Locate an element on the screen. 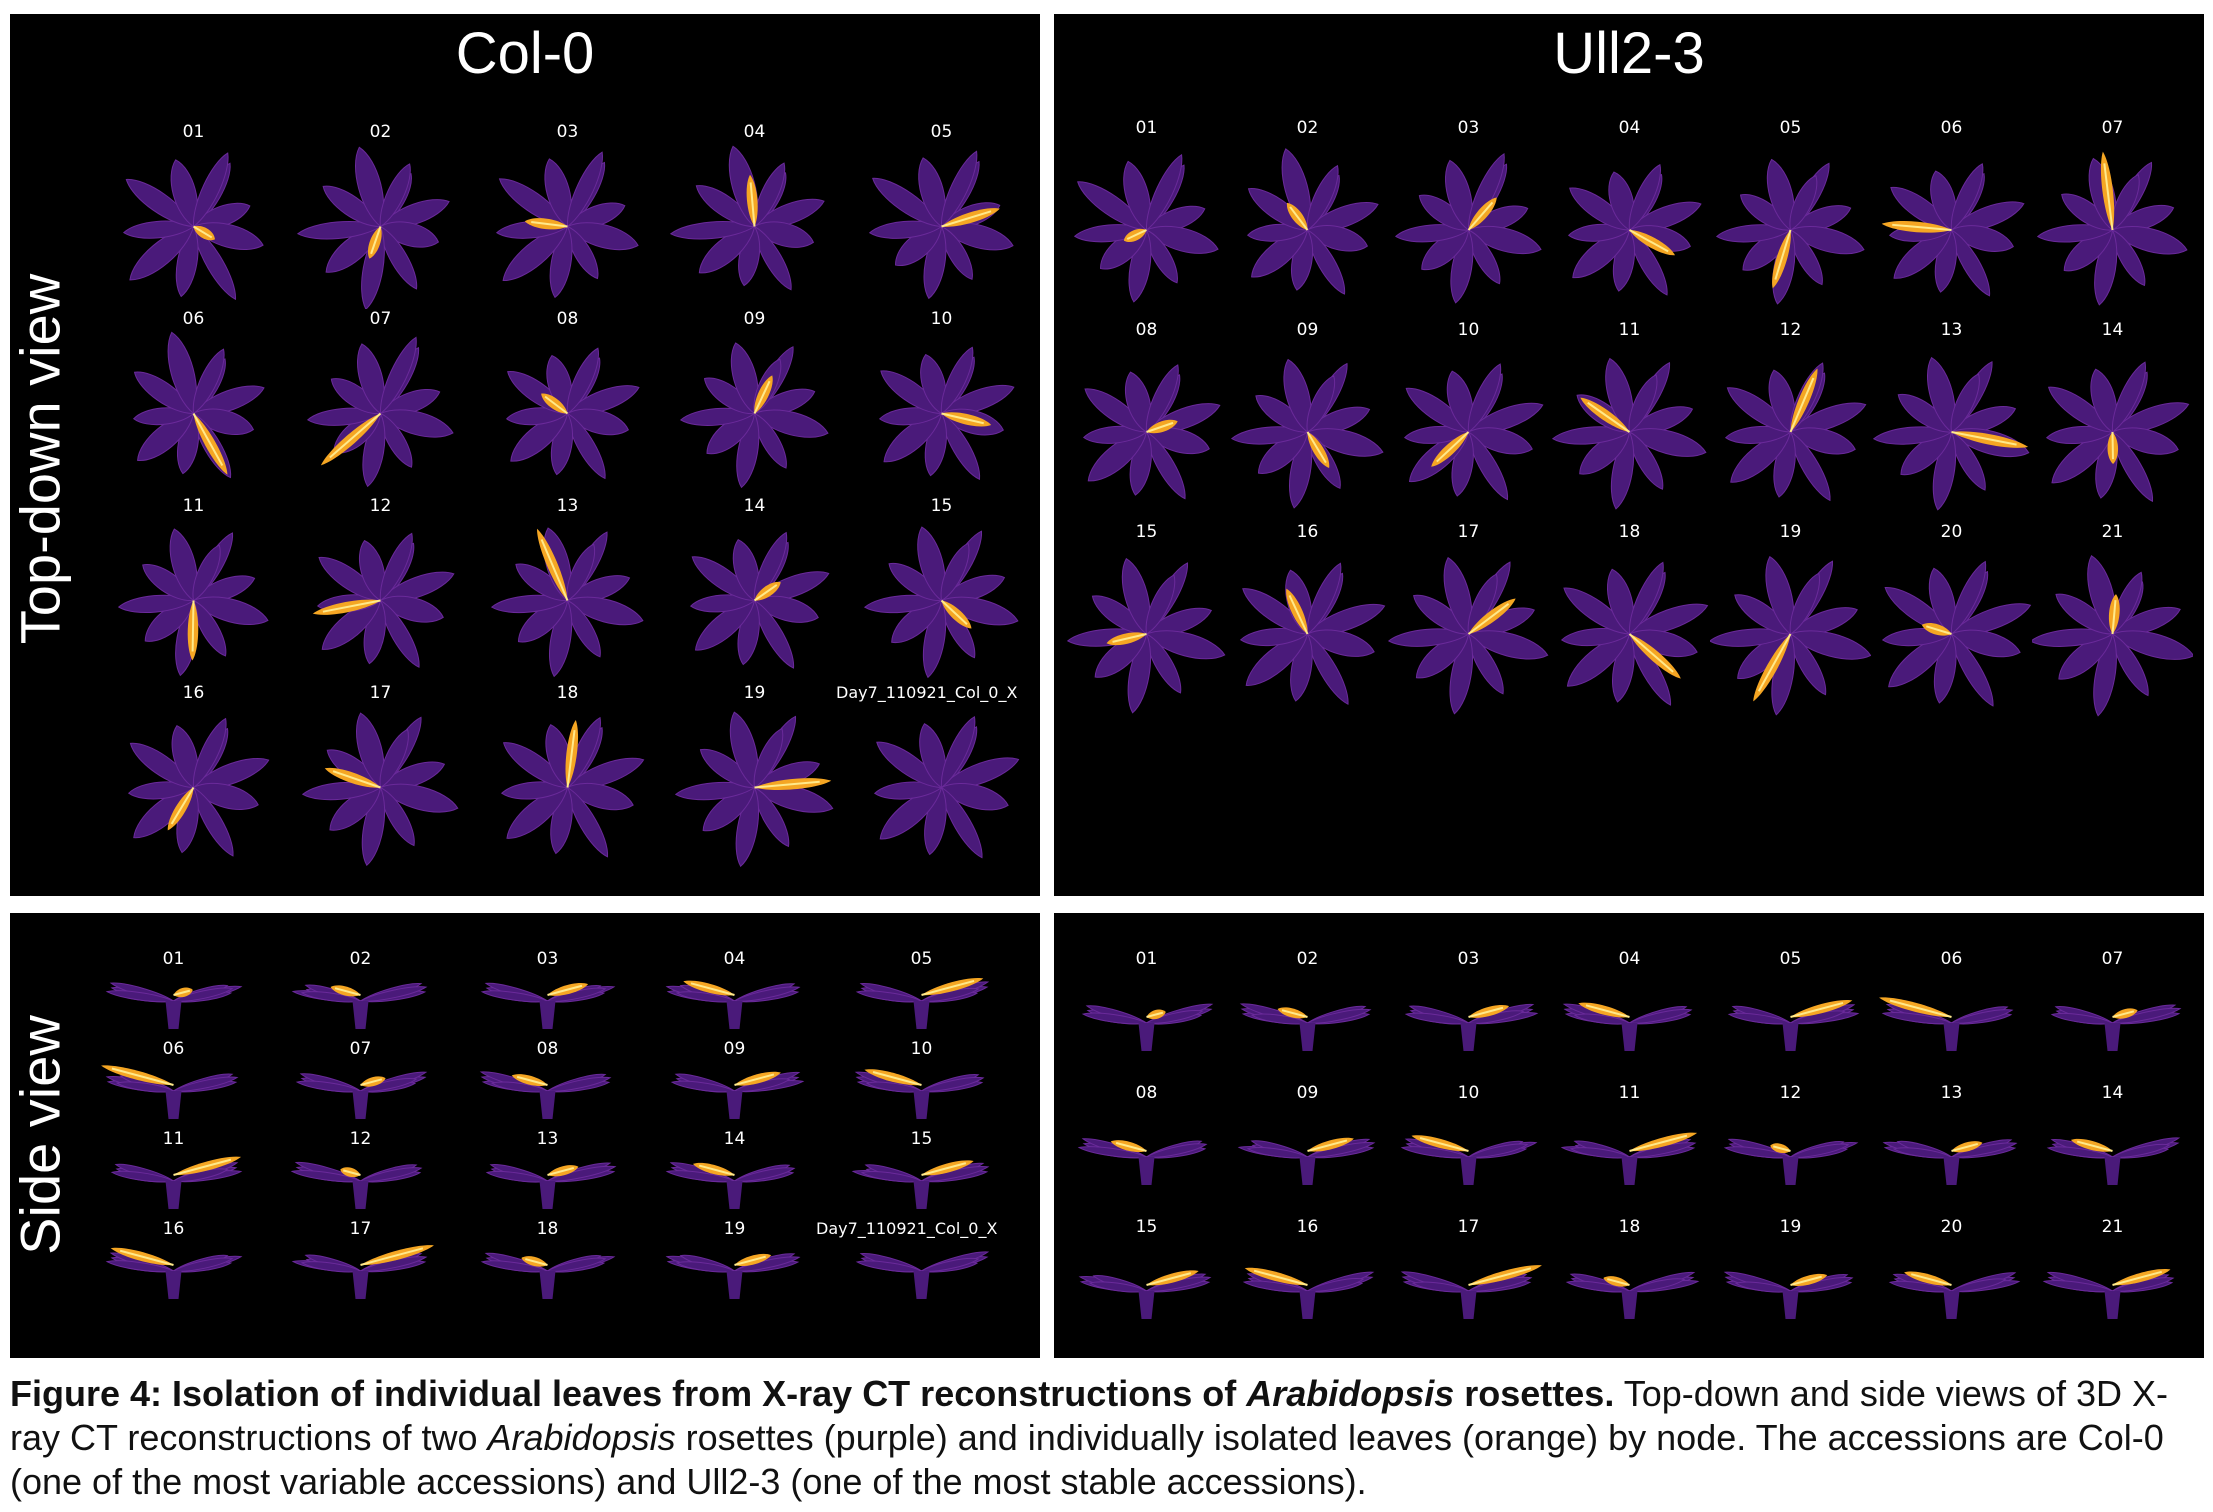 Image resolution: width=2213 pixels, height=1512 pixels. node-label: 13 is located at coordinates (567, 506).